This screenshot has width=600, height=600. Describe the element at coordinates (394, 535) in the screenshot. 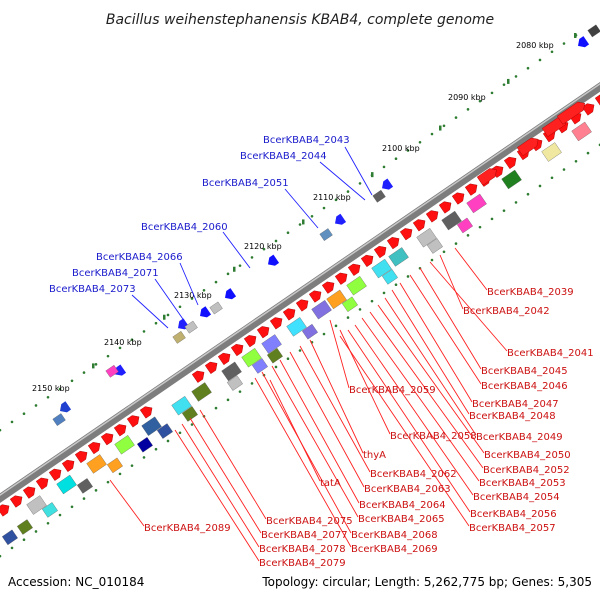

I see `gene-label-2068: BcerKBAB4_2068` at that location.